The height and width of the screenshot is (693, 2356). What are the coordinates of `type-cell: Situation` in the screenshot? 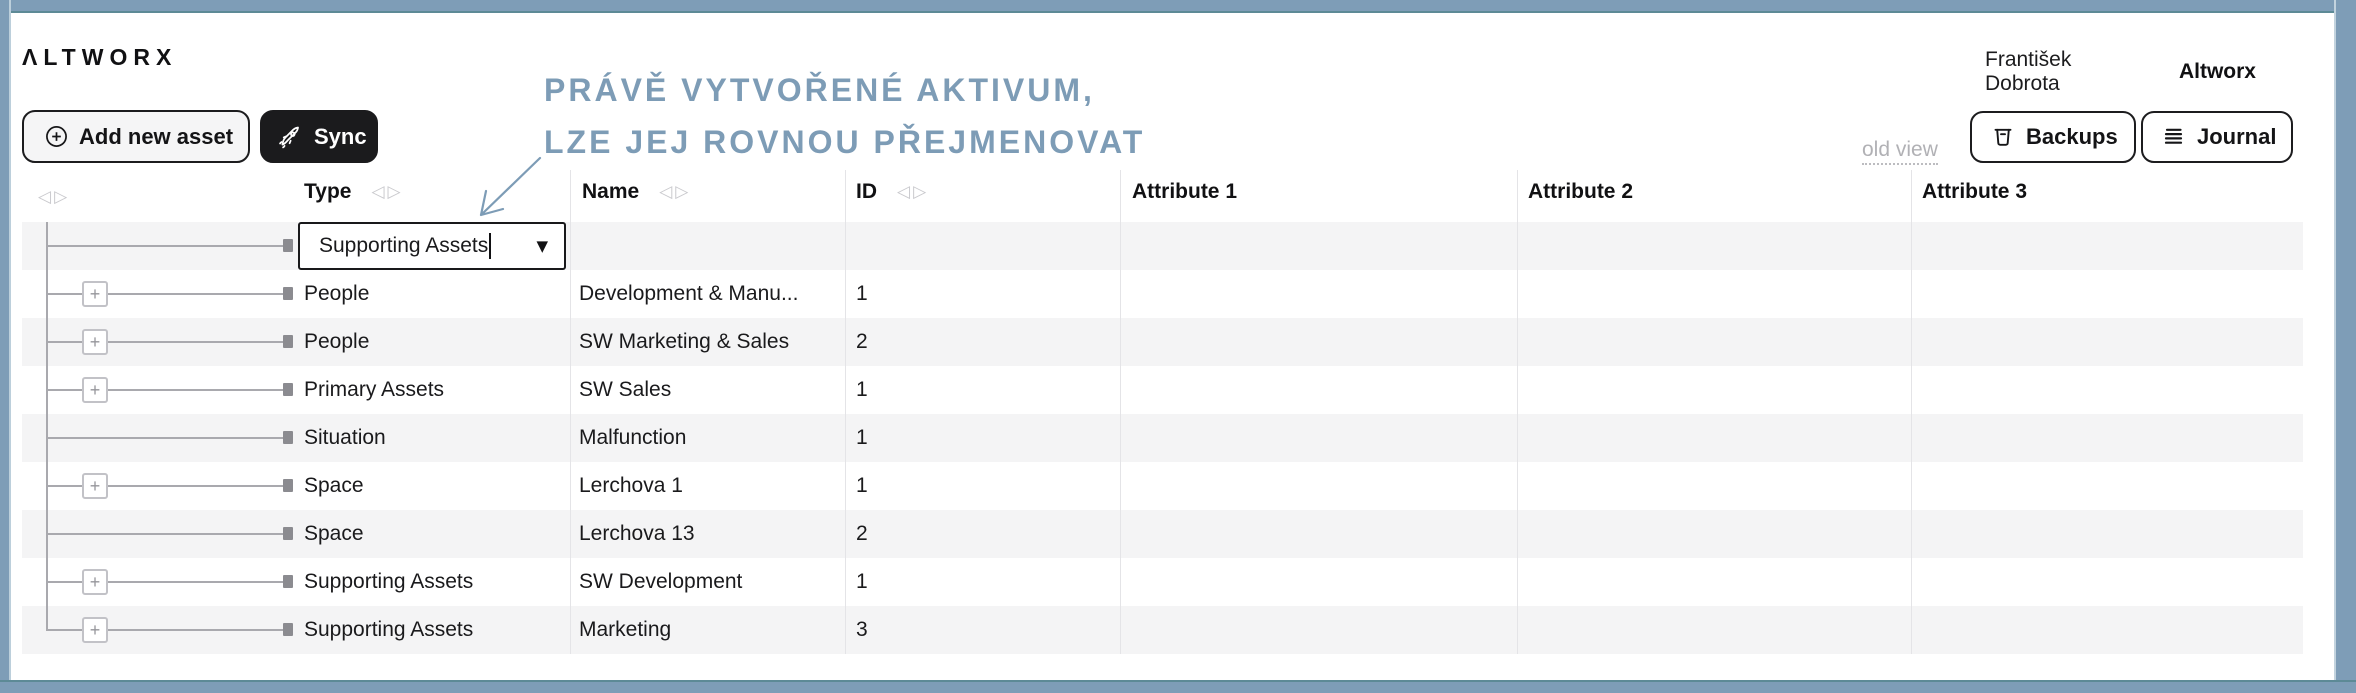 It's located at (345, 437).